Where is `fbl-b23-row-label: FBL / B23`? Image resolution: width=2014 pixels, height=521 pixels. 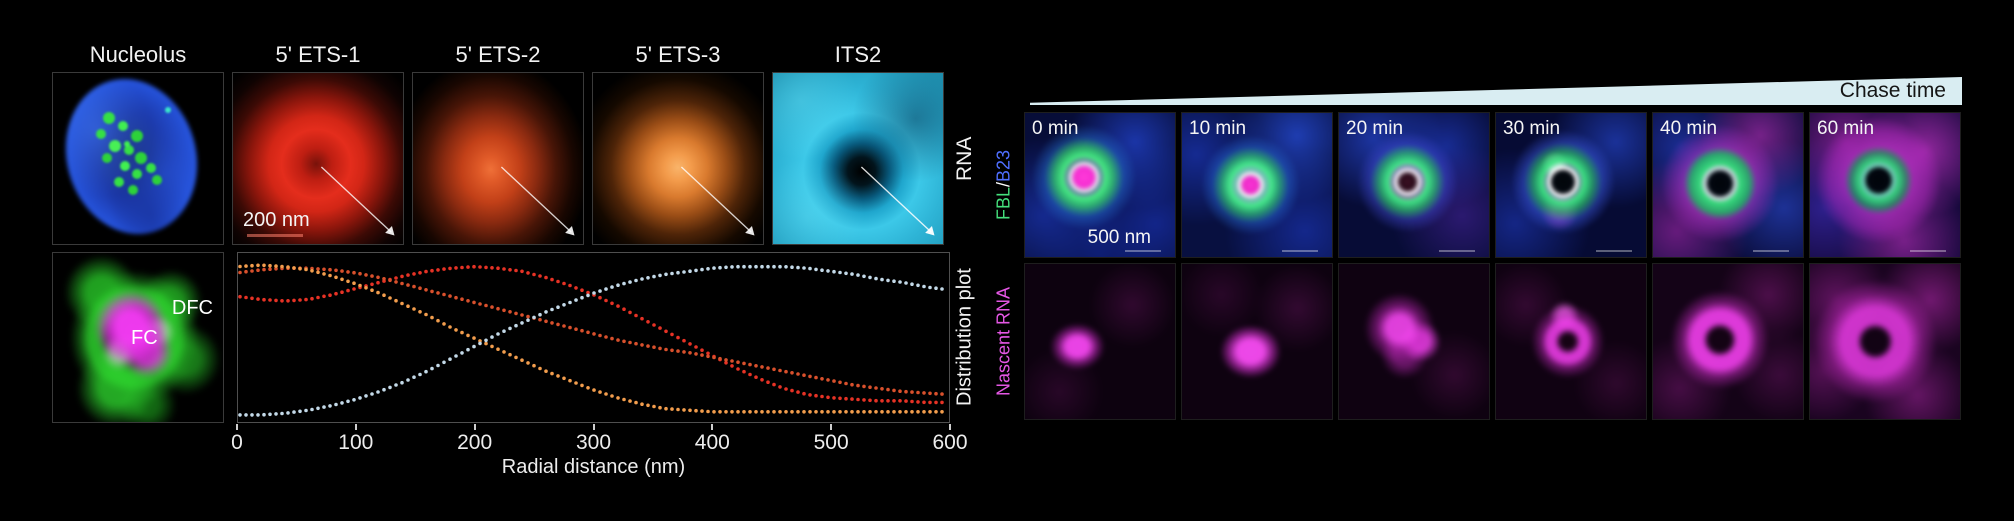 fbl-b23-row-label: FBL / B23 is located at coordinates (1004, 185).